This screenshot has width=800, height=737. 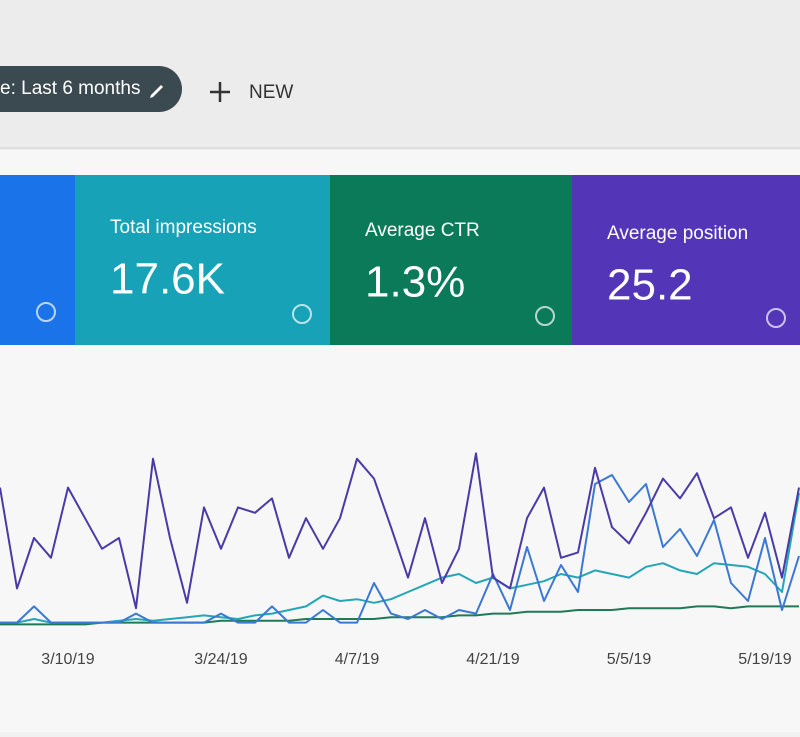 What do you see at coordinates (629, 659) in the screenshot?
I see `x-tick-label: 5/5/19` at bounding box center [629, 659].